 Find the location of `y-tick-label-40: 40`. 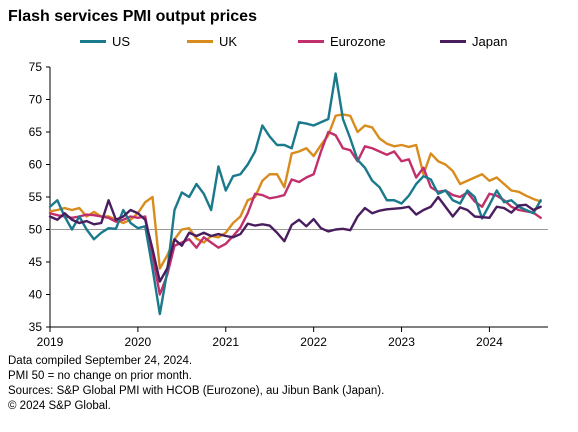

y-tick-label-40: 40 is located at coordinates (36, 295).